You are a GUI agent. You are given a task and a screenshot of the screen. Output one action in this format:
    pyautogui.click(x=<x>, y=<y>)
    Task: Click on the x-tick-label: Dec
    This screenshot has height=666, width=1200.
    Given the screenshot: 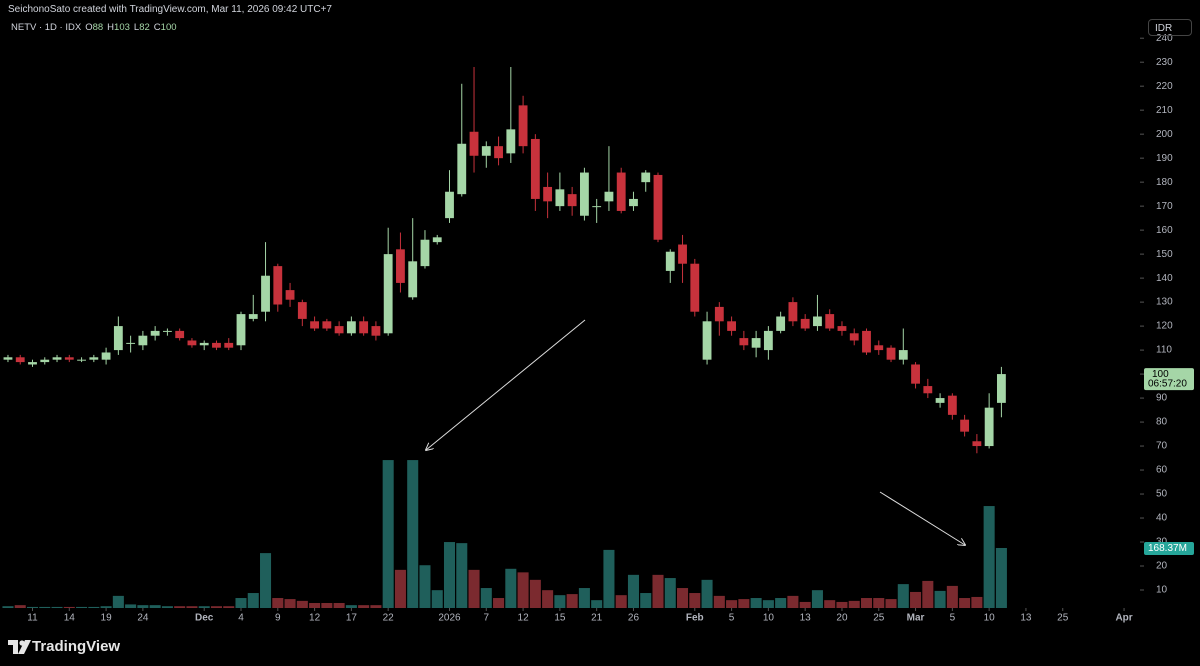 What is the action you would take?
    pyautogui.click(x=204, y=618)
    